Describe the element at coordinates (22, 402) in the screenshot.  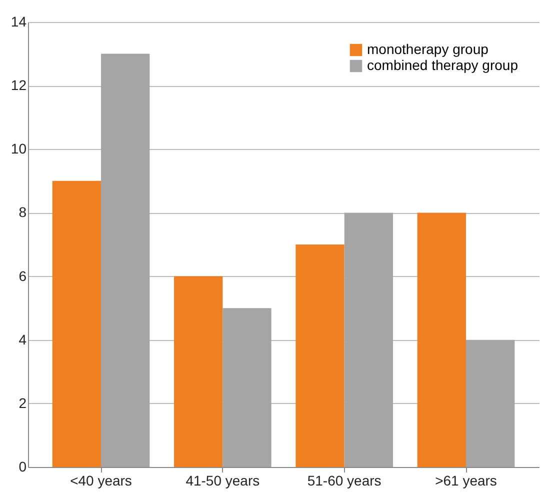
I see `y-tick-label: 2` at that location.